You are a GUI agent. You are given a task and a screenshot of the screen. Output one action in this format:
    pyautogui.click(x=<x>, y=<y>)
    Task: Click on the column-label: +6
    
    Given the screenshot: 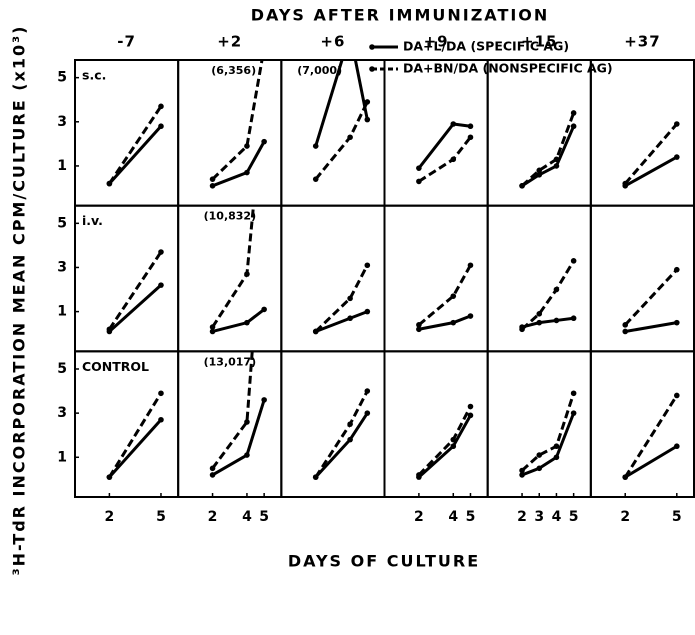 What is the action you would take?
    pyautogui.click(x=332, y=42)
    